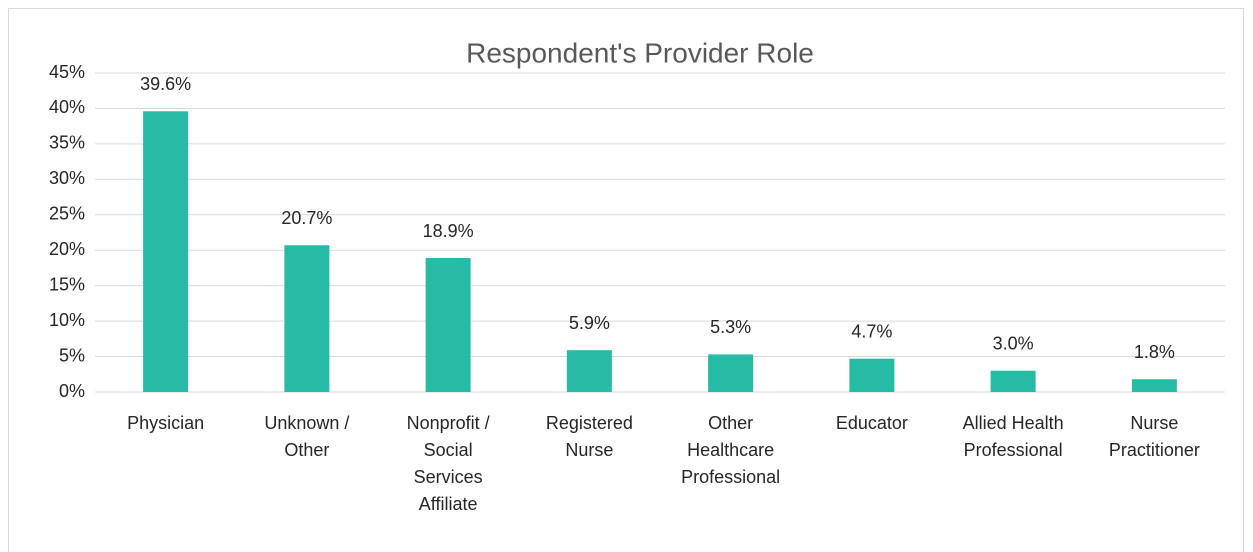  I want to click on chart-title: Respondent's Provider Role, so click(640, 52).